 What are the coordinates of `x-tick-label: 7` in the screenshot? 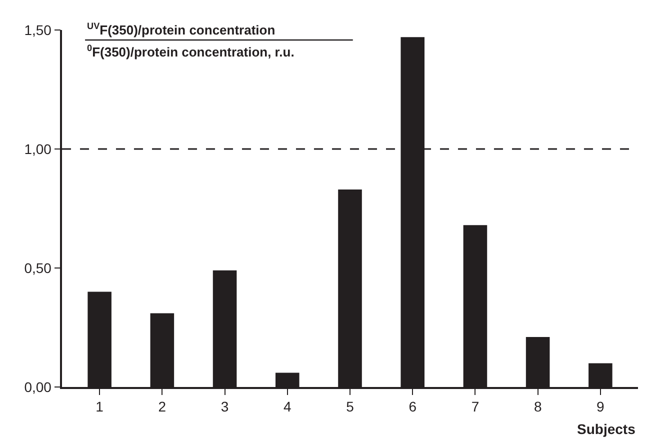 It's located at (475, 406).